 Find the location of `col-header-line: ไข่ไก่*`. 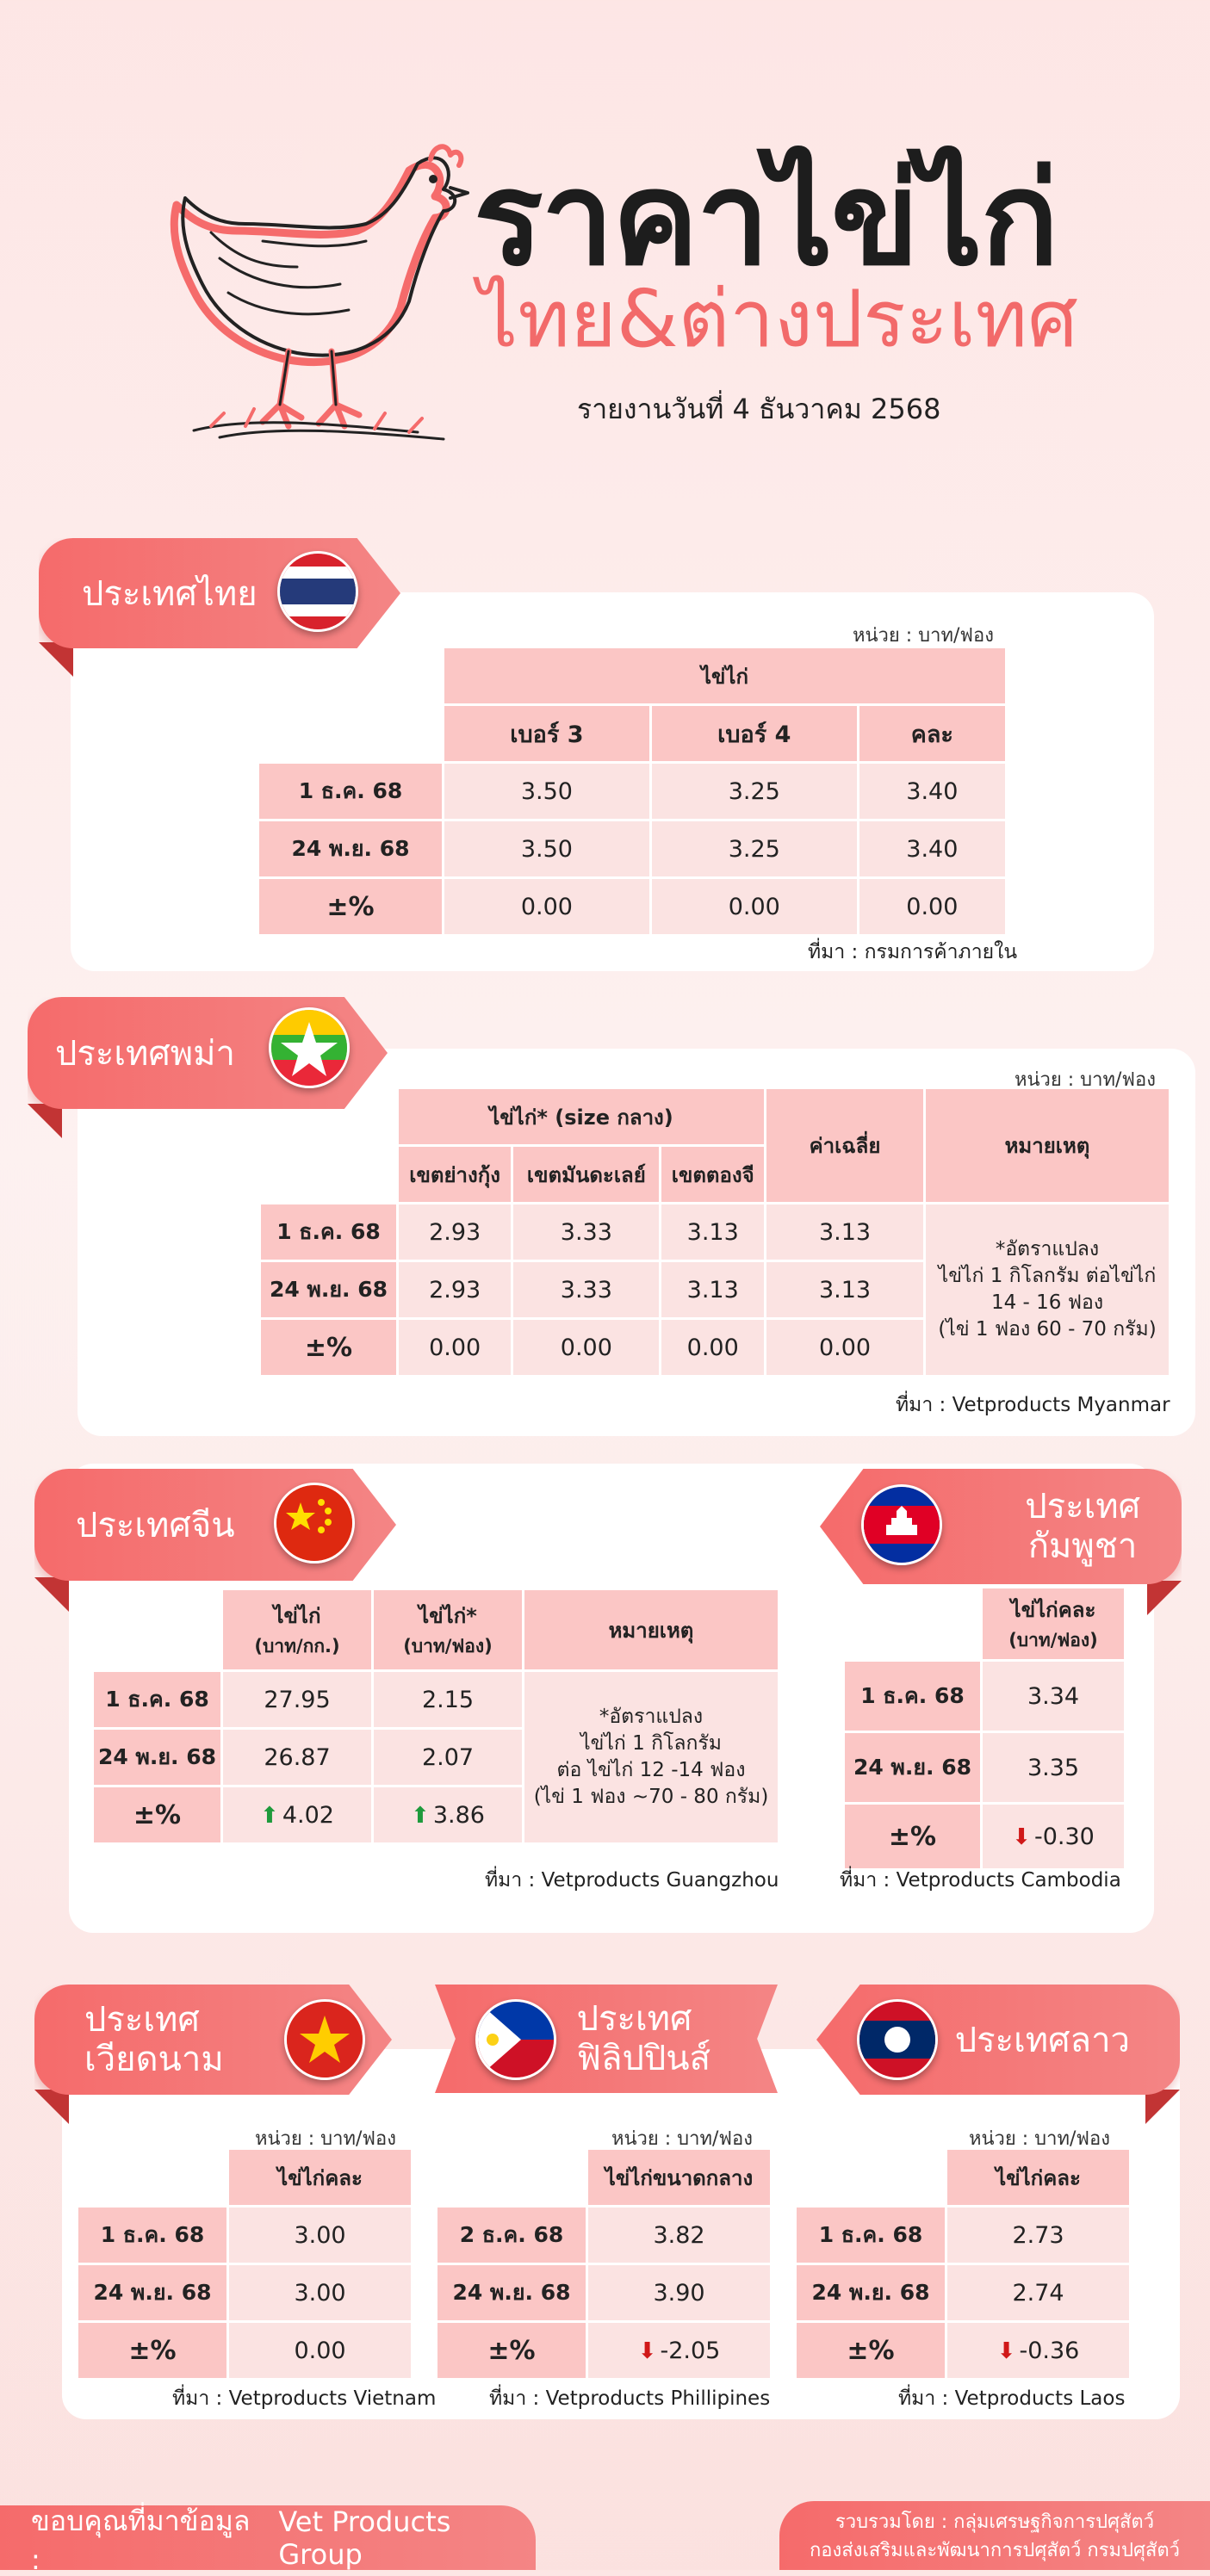

col-header-line: ไข่ไก่* is located at coordinates (448, 1616).